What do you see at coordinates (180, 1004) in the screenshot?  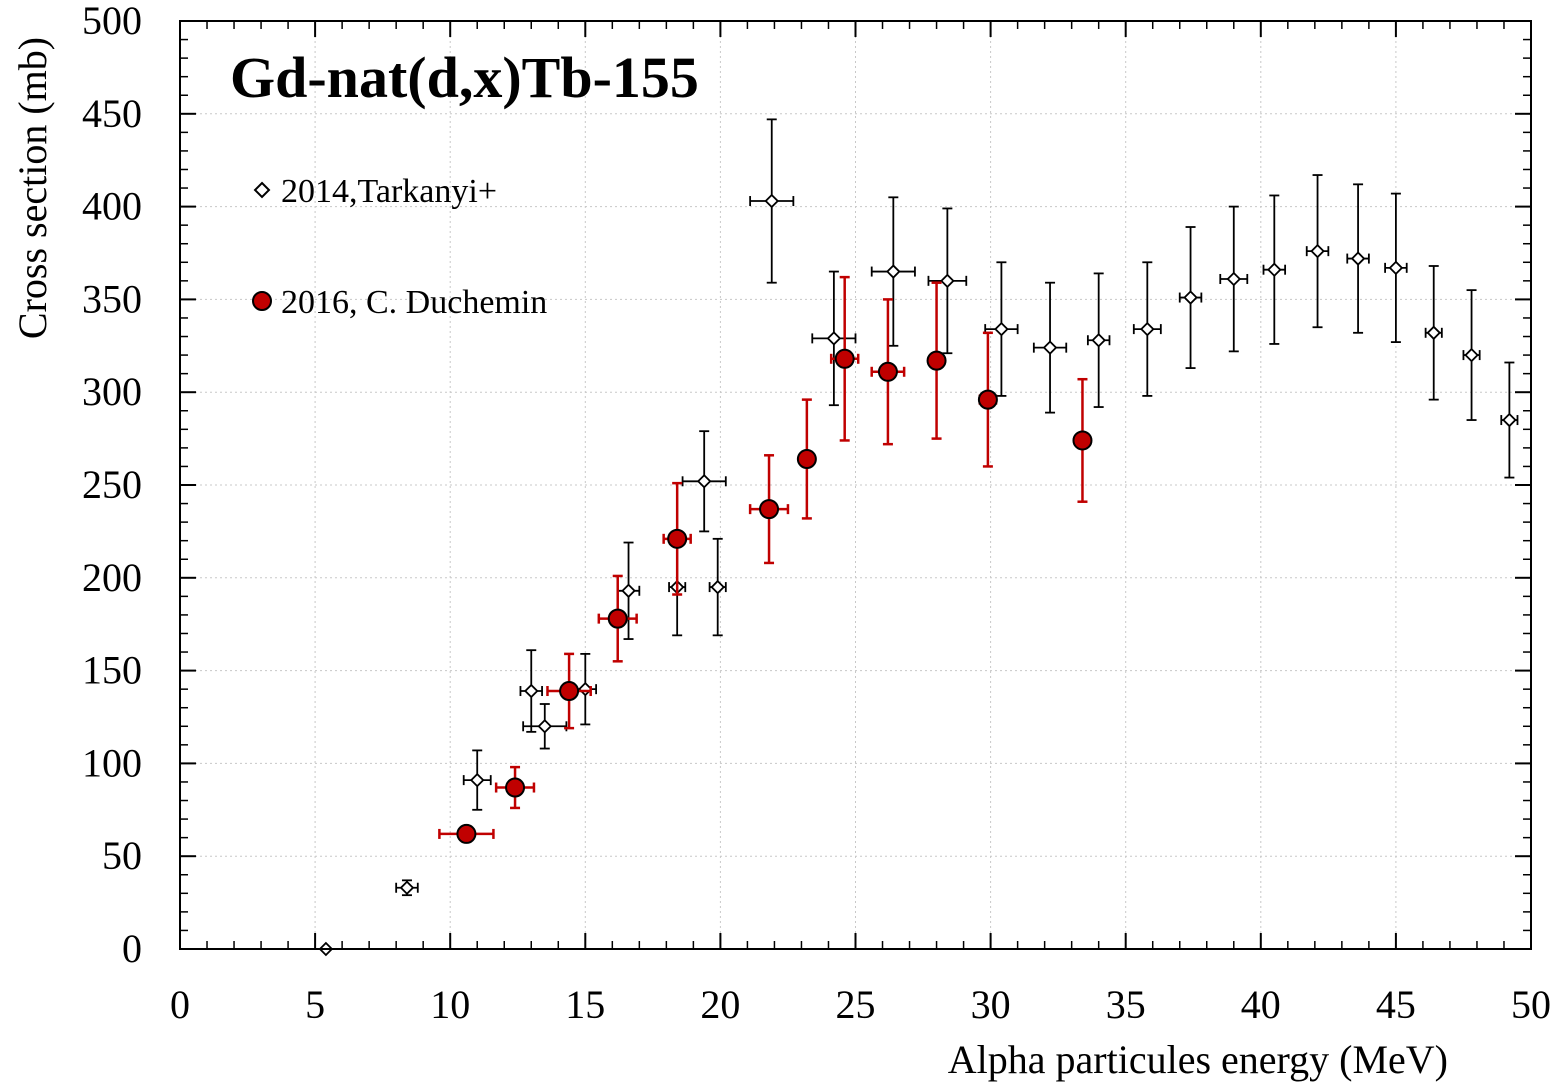 I see `x-tick-label: 0` at bounding box center [180, 1004].